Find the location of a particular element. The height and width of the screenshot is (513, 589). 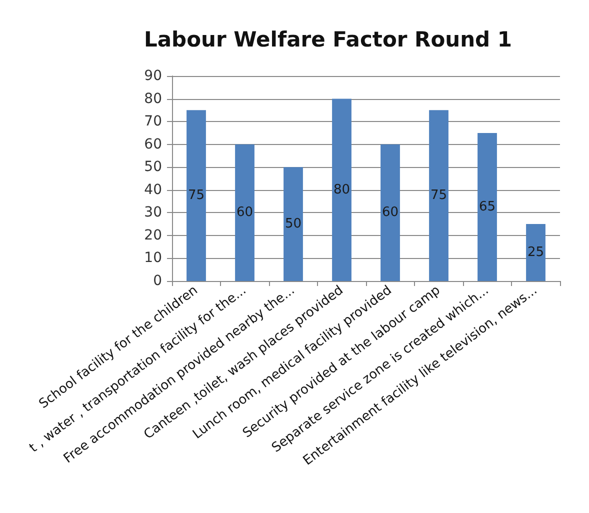

y-tick-label: 60 is located at coordinates (153, 144).